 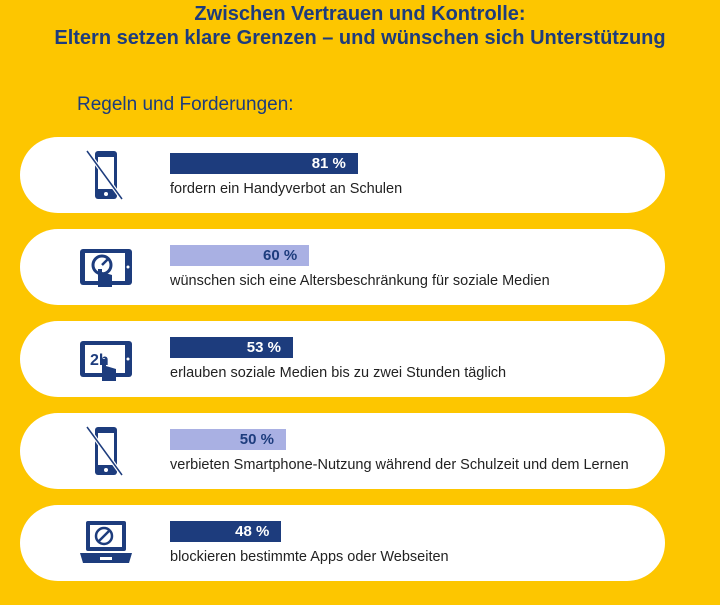 What do you see at coordinates (106, 544) in the screenshot?
I see `laptop-blocked-icon` at bounding box center [106, 544].